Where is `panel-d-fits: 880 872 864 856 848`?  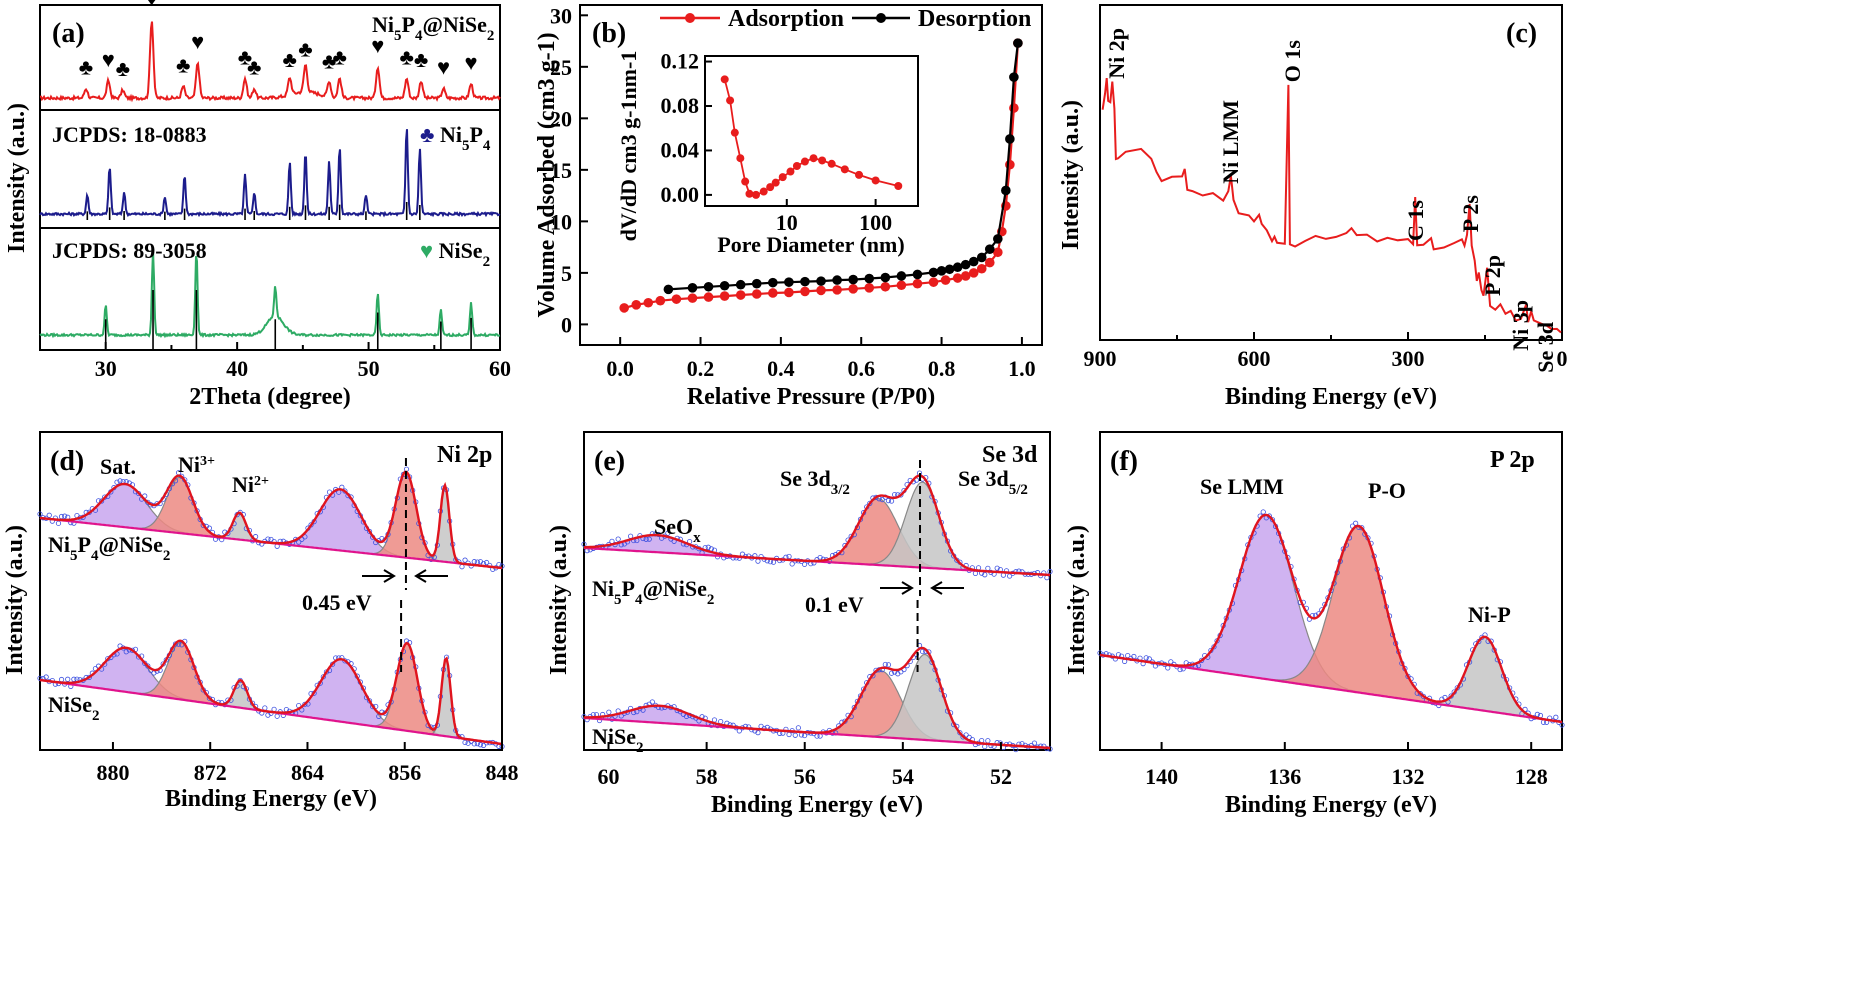 panel-d-fits: 880 872 864 856 848 is located at coordinates (278, 621).